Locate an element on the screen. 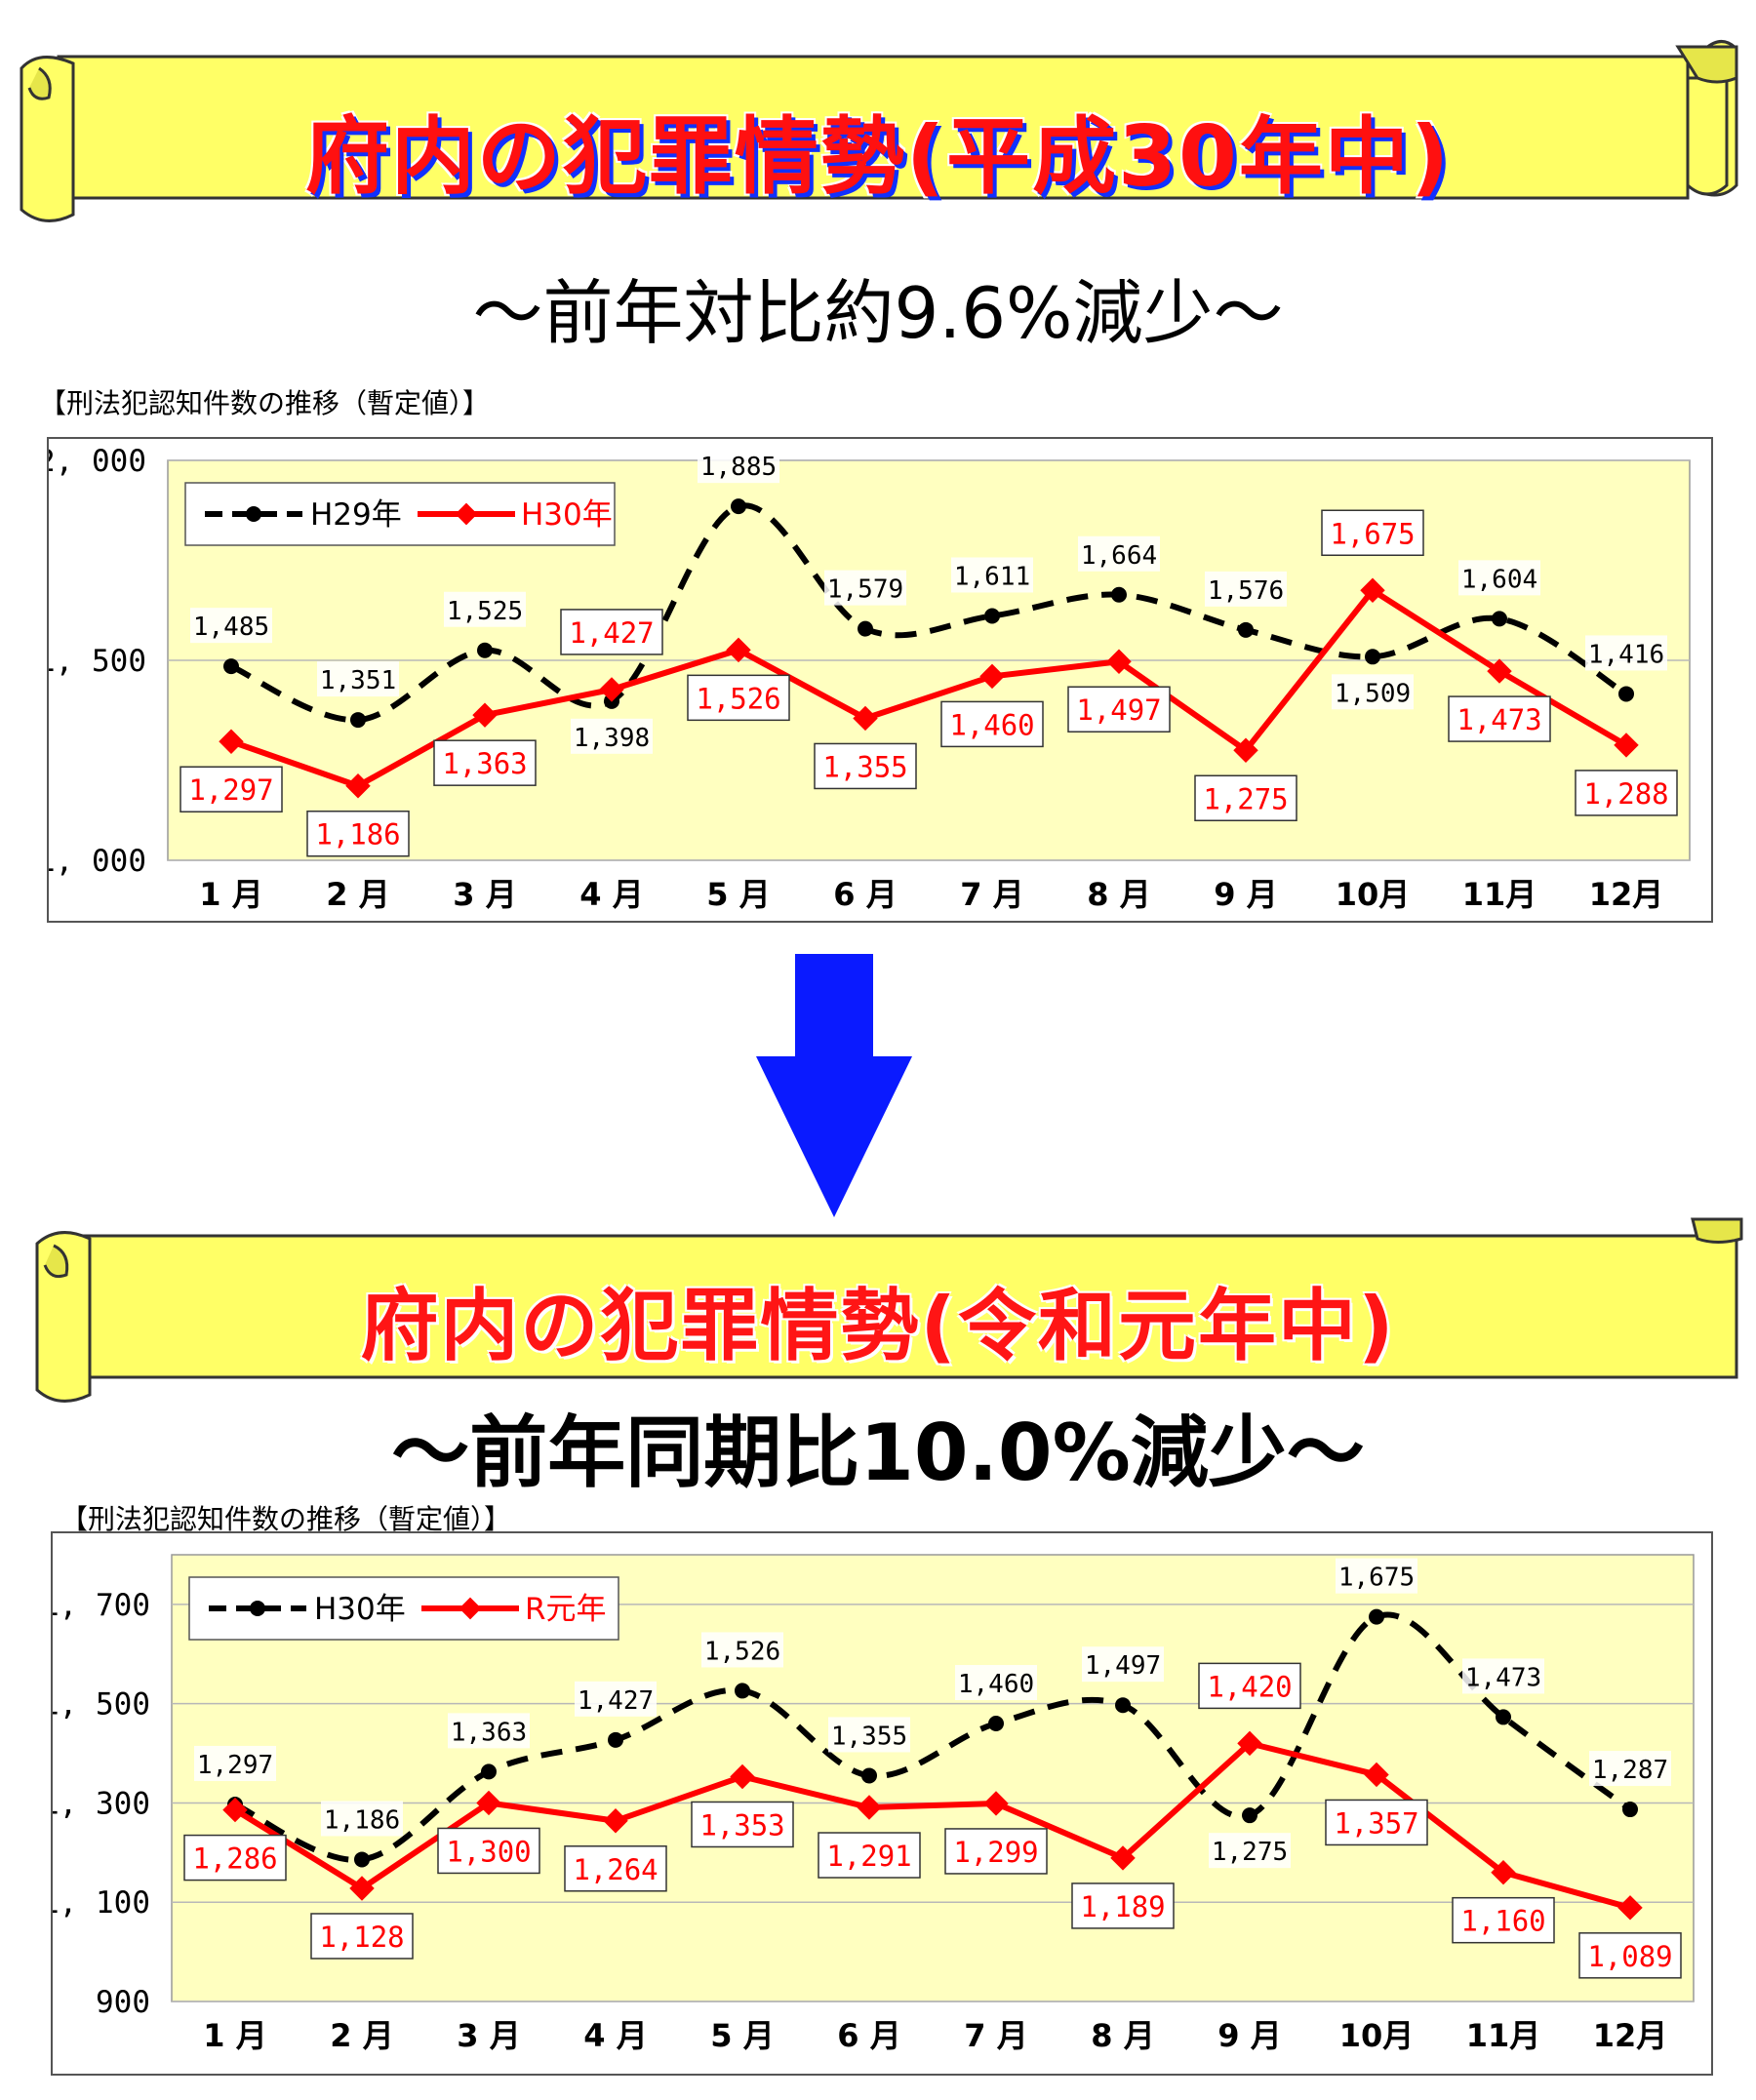 The width and height of the screenshot is (1756, 2100). data-label-curr: 1,288 is located at coordinates (1625, 794).